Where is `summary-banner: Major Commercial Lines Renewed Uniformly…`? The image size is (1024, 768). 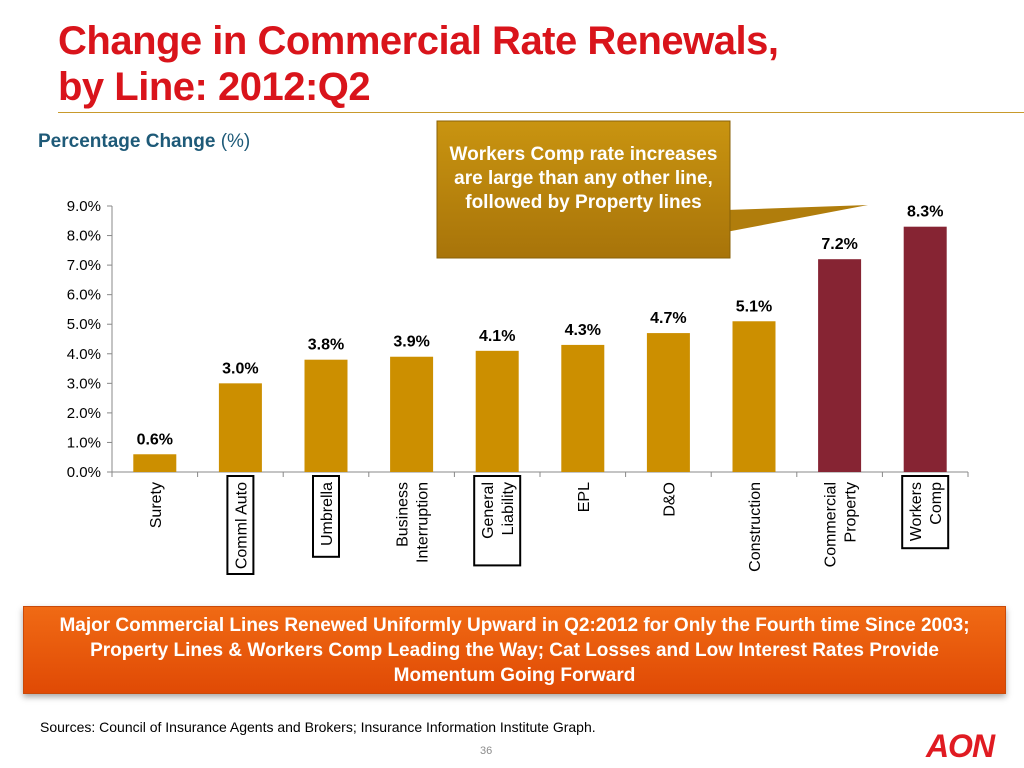 summary-banner: Major Commercial Lines Renewed Uniformly… is located at coordinates (514, 650).